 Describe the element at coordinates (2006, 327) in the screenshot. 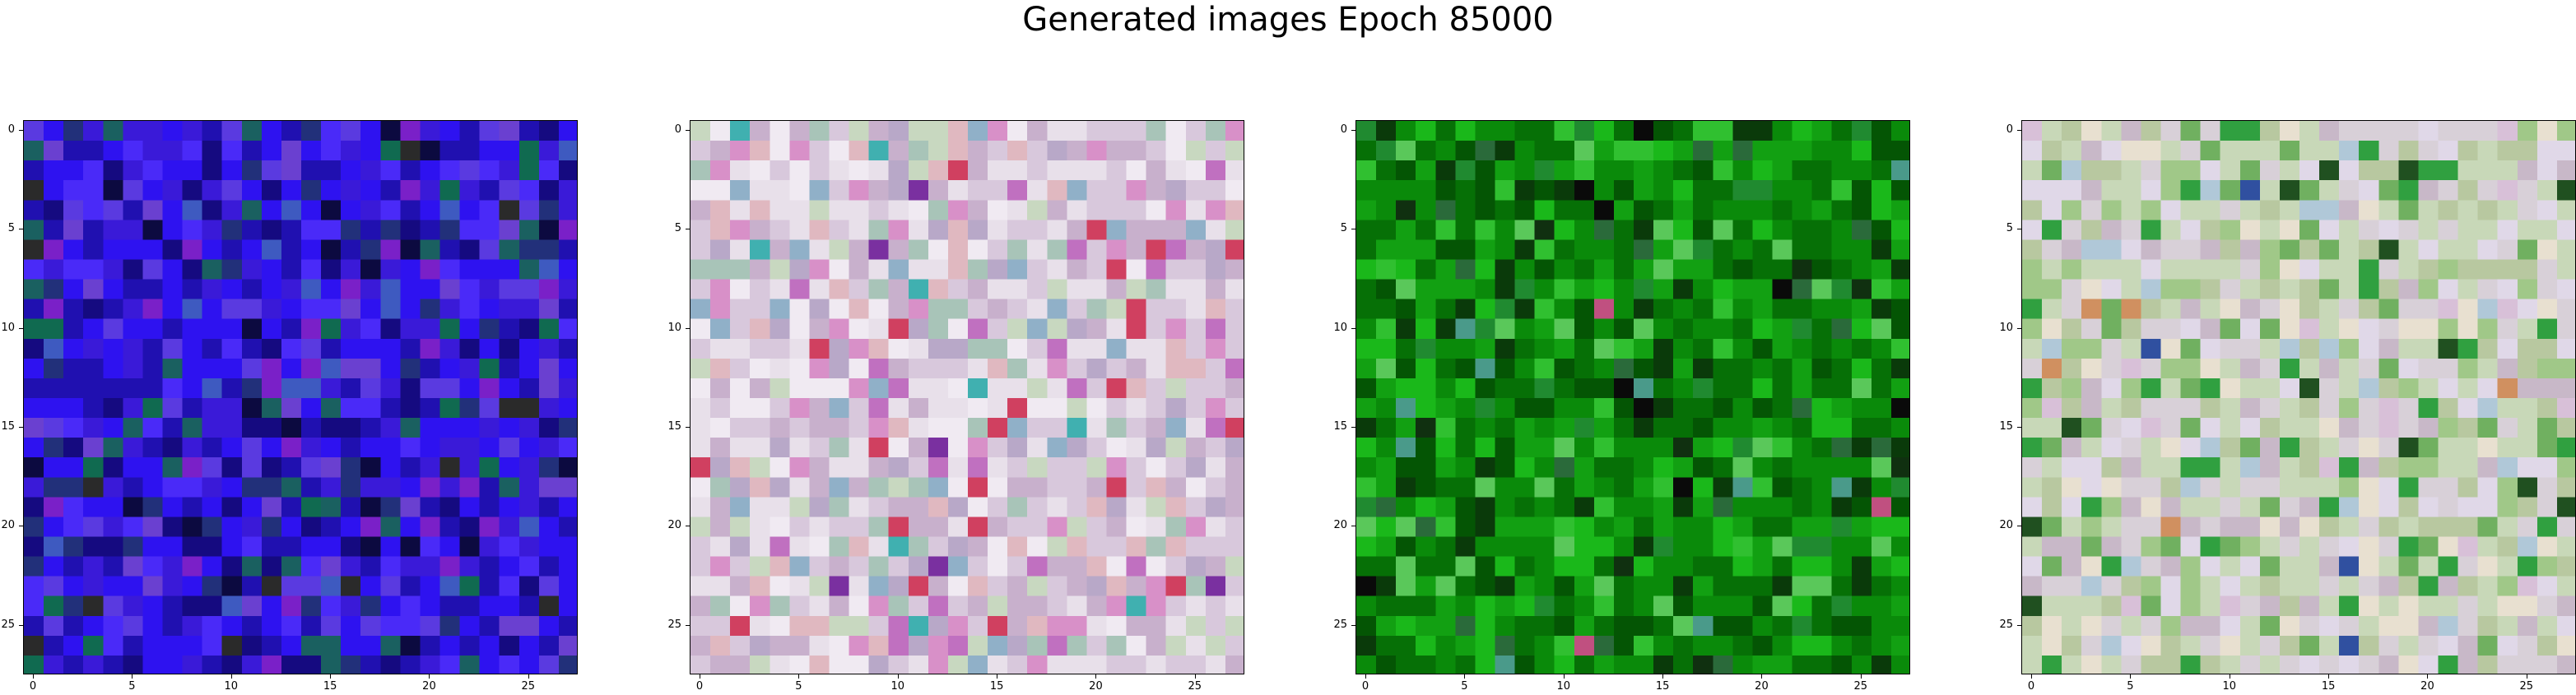

I see `y-tick-label: 10` at that location.